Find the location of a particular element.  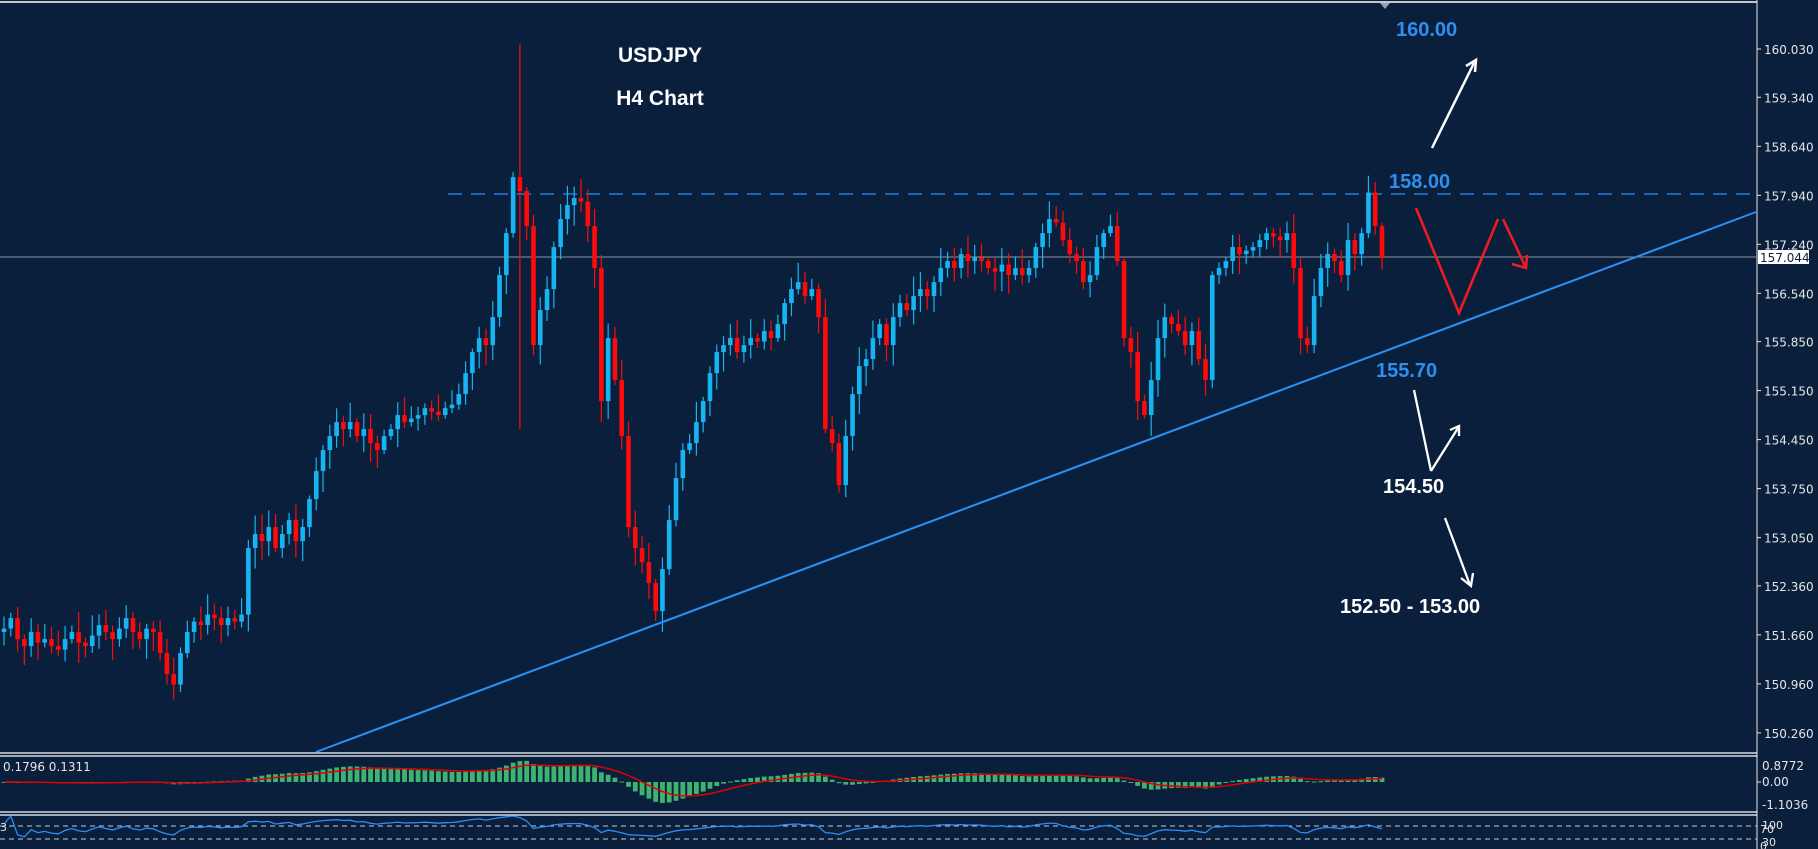

current-price-tag is located at coordinates (1783, 257).